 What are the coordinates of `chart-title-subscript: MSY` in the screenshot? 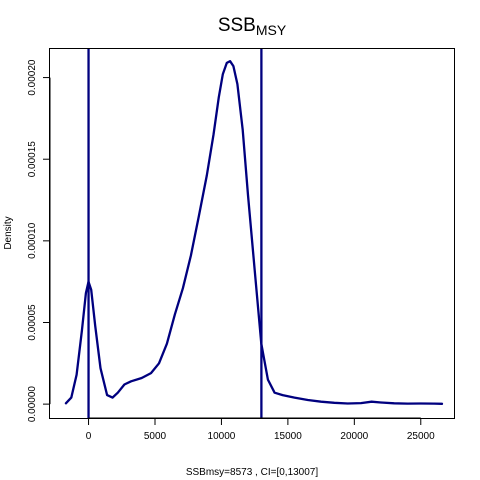 It's located at (271, 30).